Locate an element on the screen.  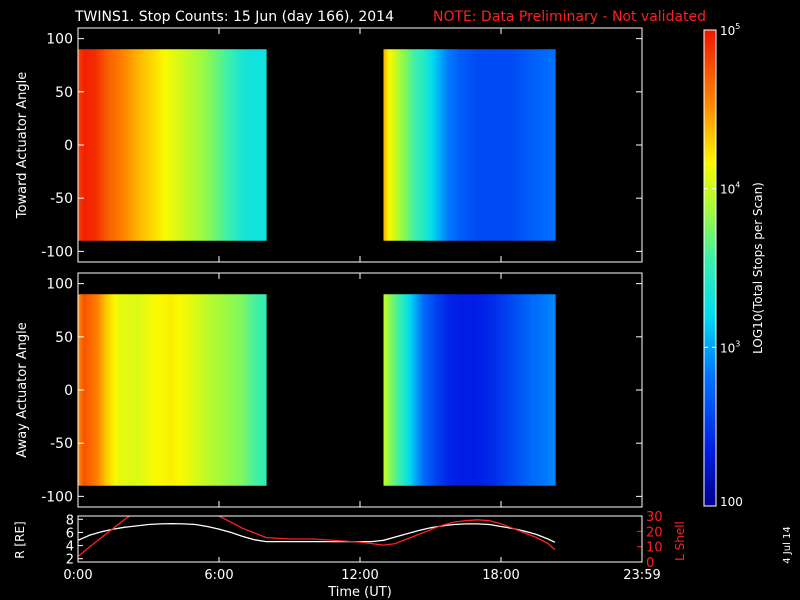
toward-y-tick-label: -50 is located at coordinates (61, 199).